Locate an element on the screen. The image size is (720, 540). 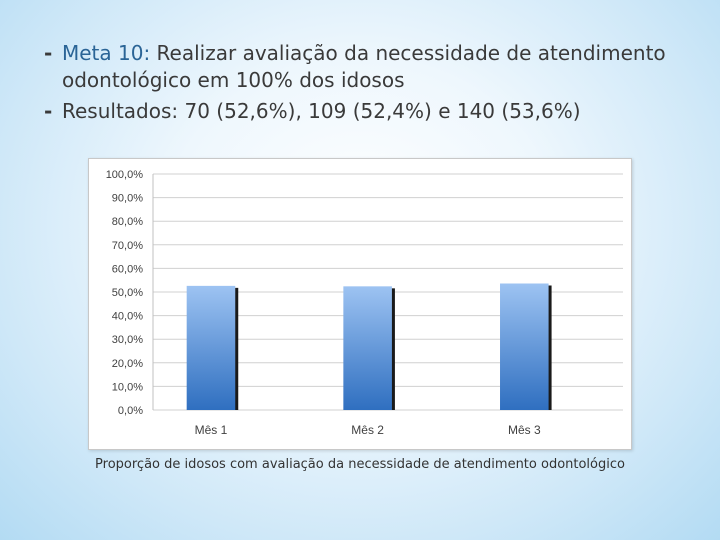
y-tick-label: 30,0% is located at coordinates (127, 340).